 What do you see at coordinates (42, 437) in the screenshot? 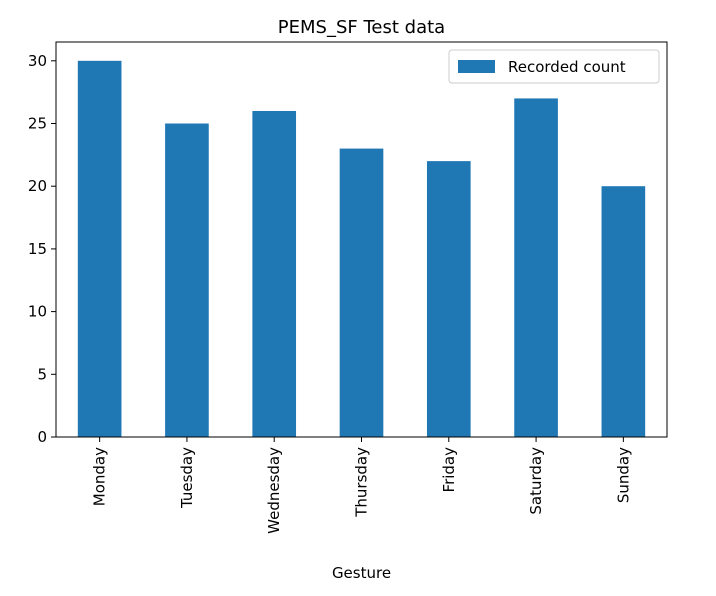
I see `y-tick-label: 0` at bounding box center [42, 437].